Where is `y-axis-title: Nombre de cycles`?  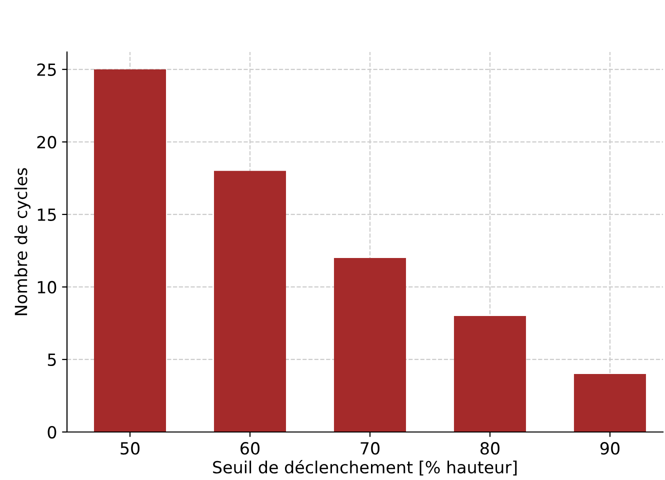 y-axis-title: Nombre de cycles is located at coordinates (22, 242).